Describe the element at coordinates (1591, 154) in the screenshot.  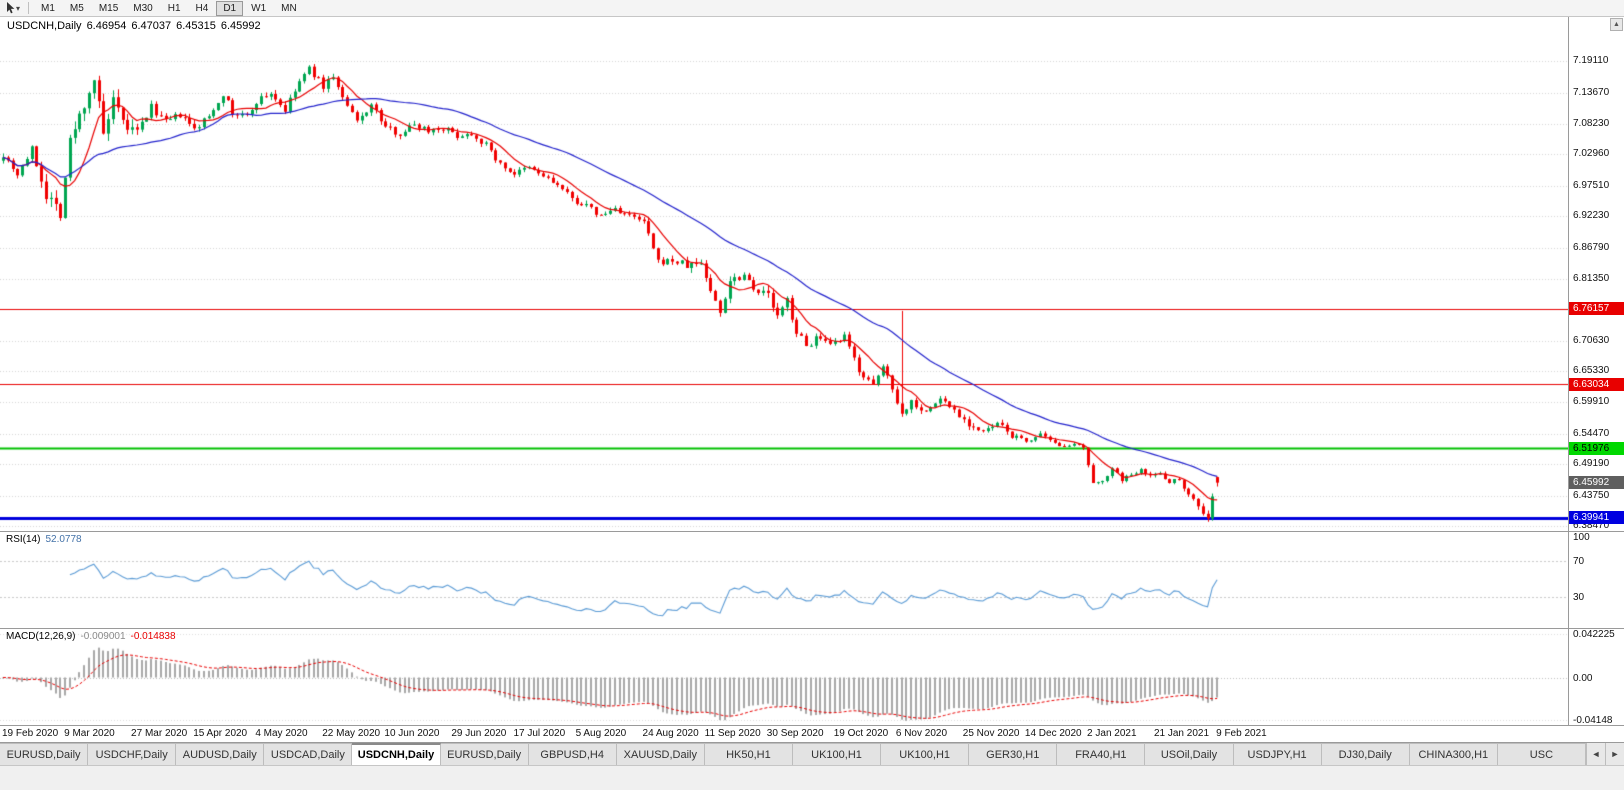
I see `price-axis-label: 7.02960` at that location.